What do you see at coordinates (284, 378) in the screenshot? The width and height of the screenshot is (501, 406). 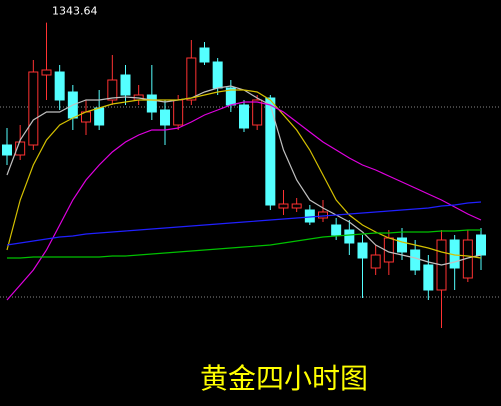 I see `chart-title: 黄金四小时图` at bounding box center [284, 378].